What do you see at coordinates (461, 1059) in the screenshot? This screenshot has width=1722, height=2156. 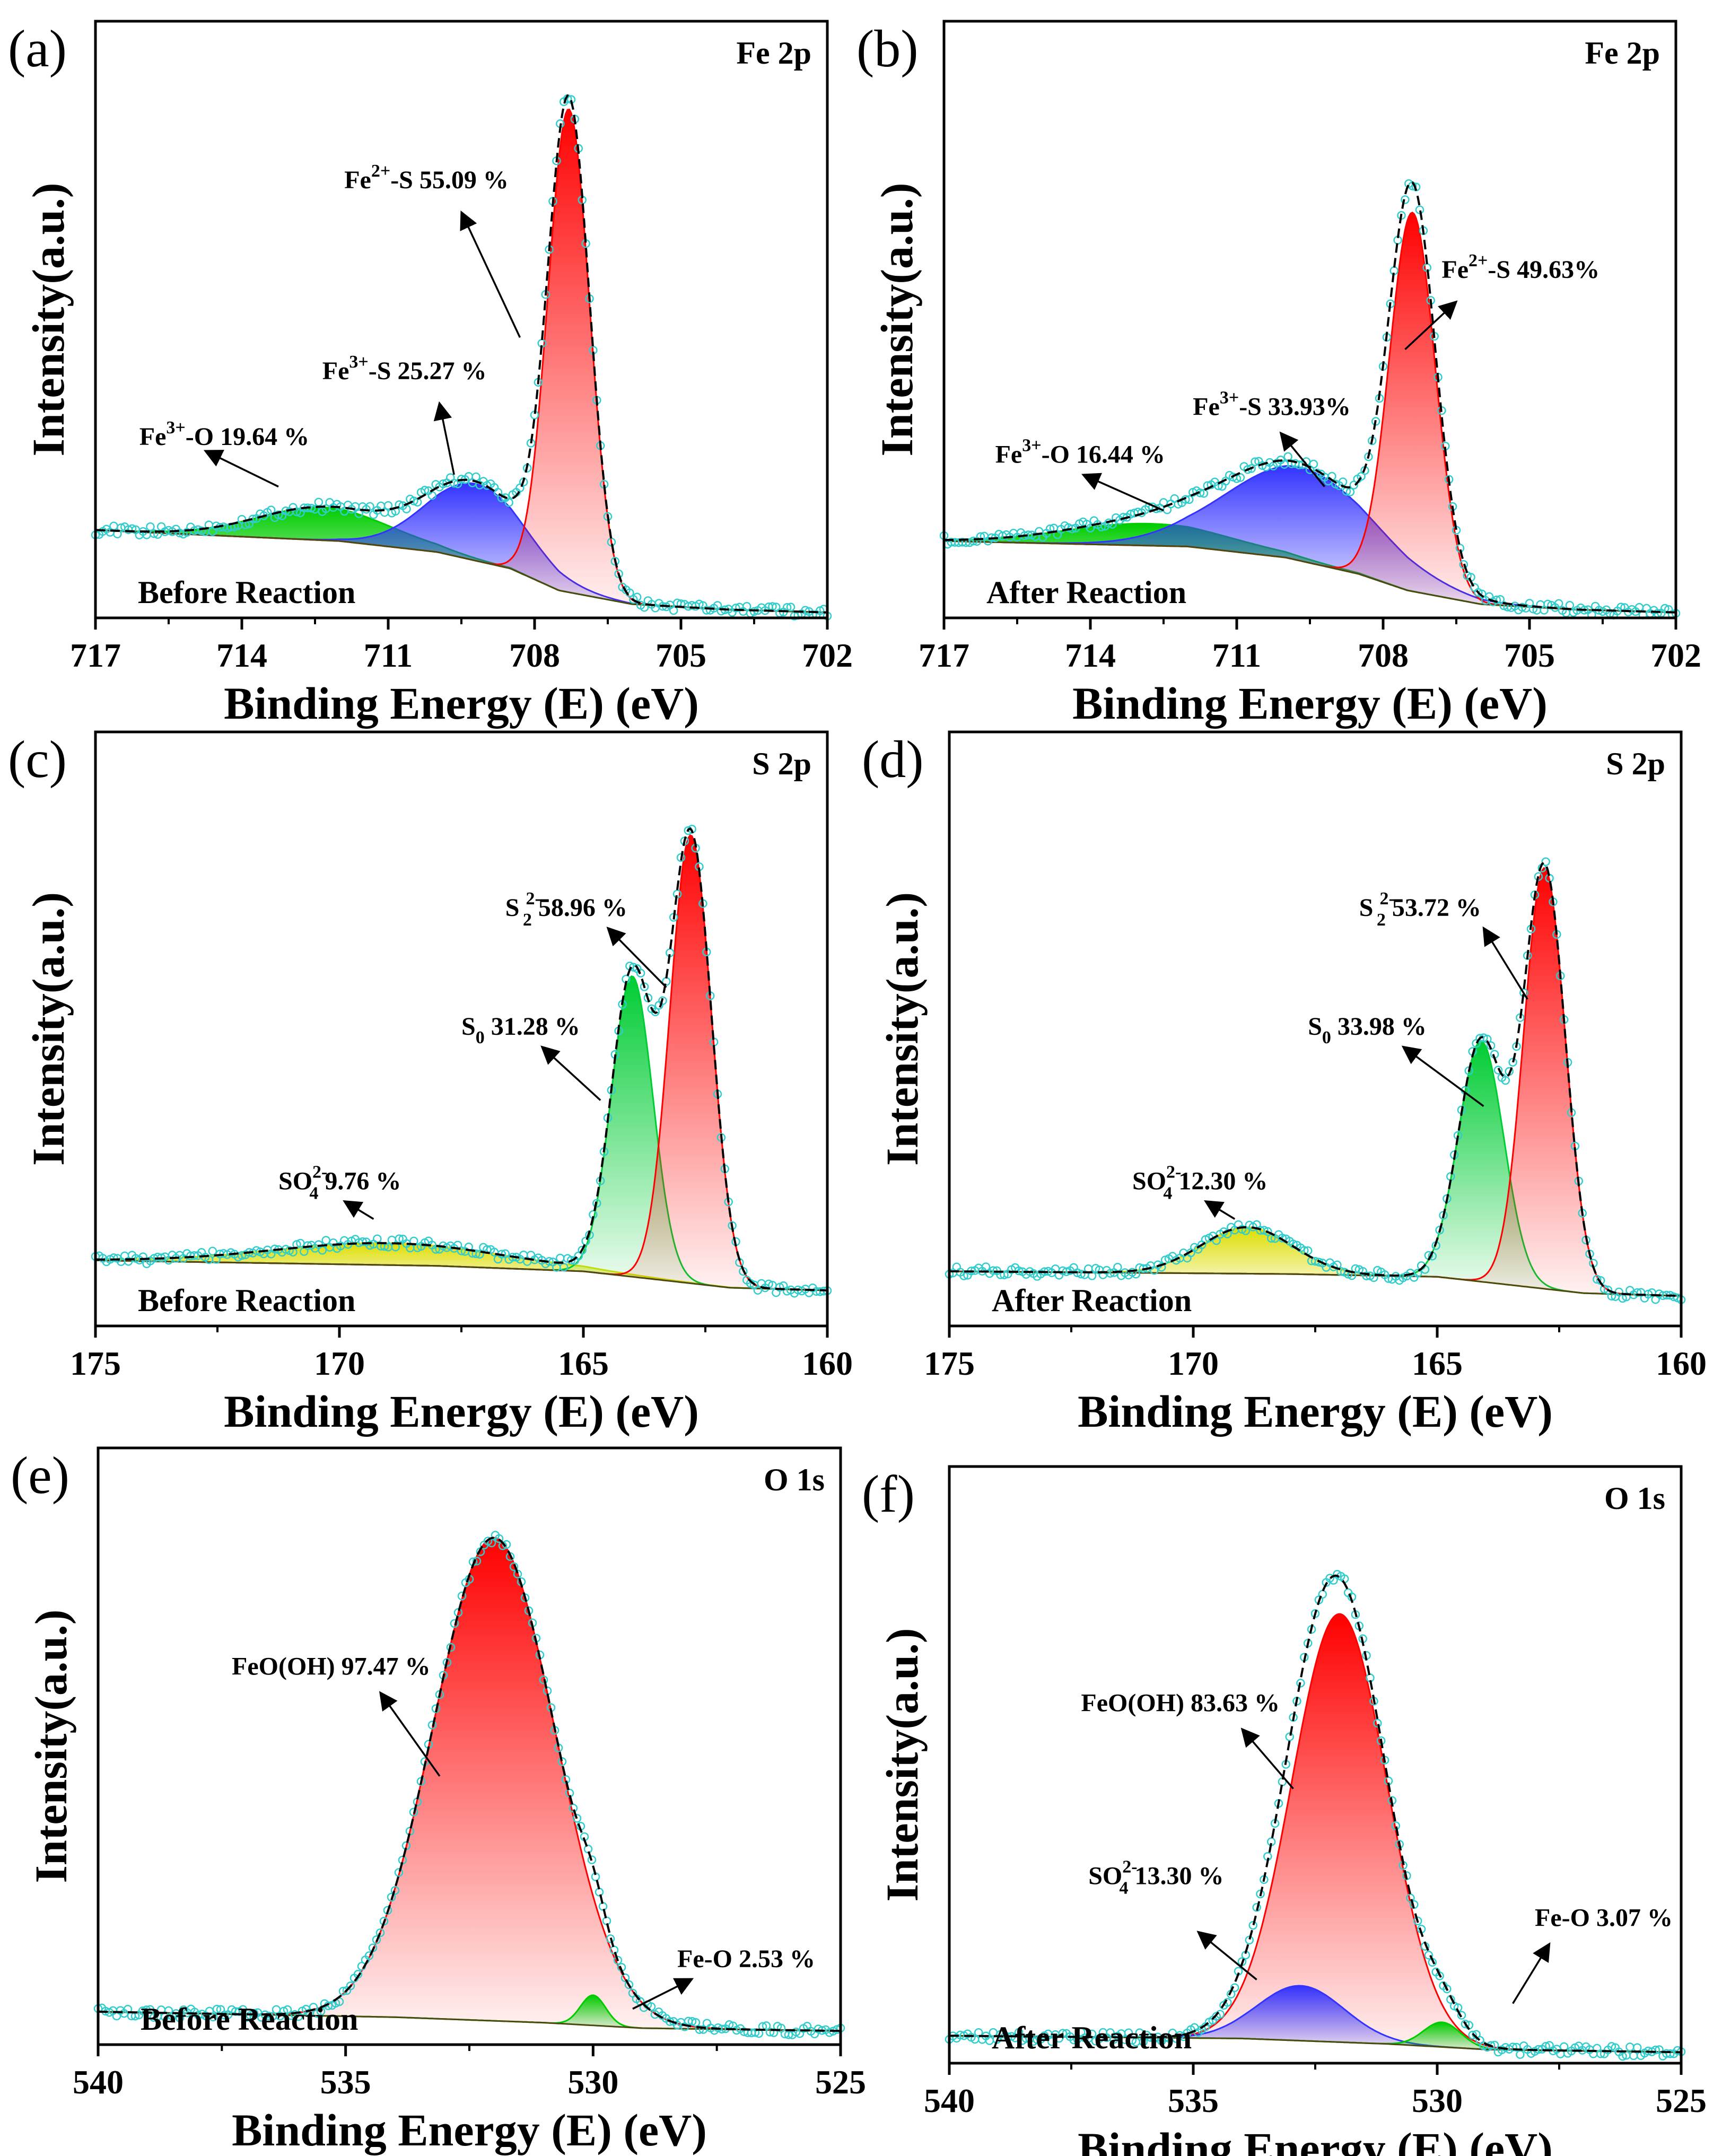 I see `envelope-curve` at bounding box center [461, 1059].